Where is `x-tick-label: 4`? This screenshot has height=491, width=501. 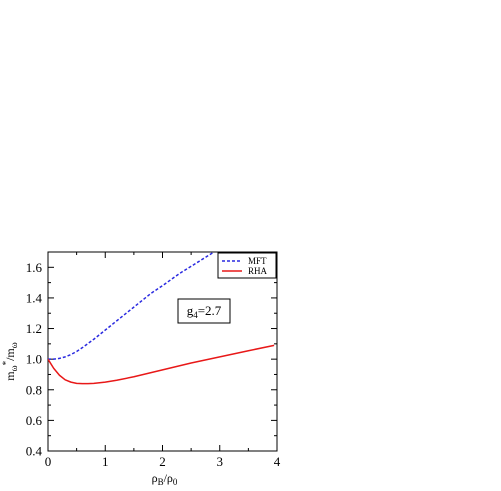 x-tick-label: 4 is located at coordinates (277, 461).